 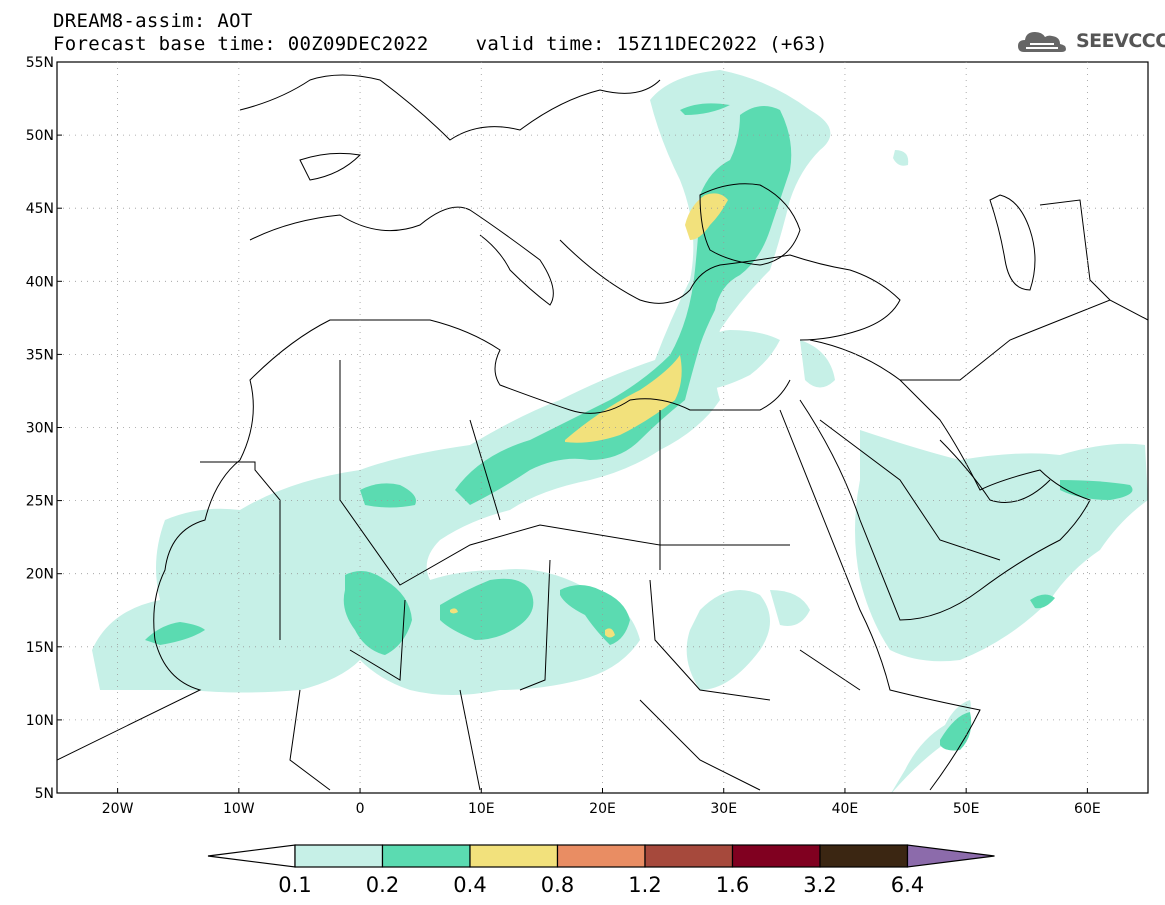 I want to click on colorbar-label: 1.2, so click(x=644, y=885).